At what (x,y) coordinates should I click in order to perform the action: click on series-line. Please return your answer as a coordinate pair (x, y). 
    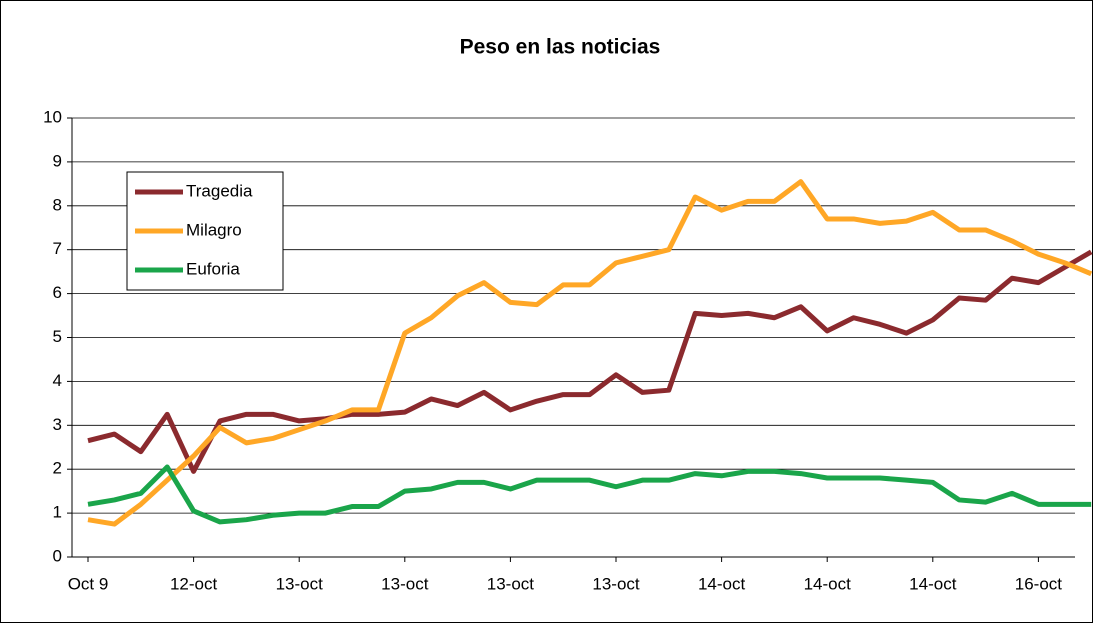
    Looking at the image, I should click on (589, 494).